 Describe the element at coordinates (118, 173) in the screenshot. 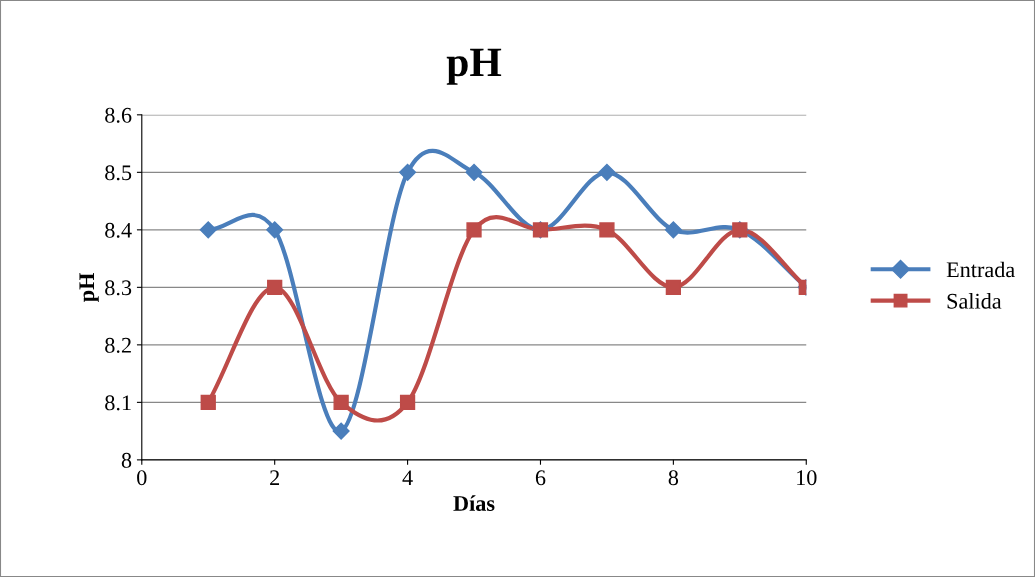

I see `y-tick-label: 8.5` at that location.